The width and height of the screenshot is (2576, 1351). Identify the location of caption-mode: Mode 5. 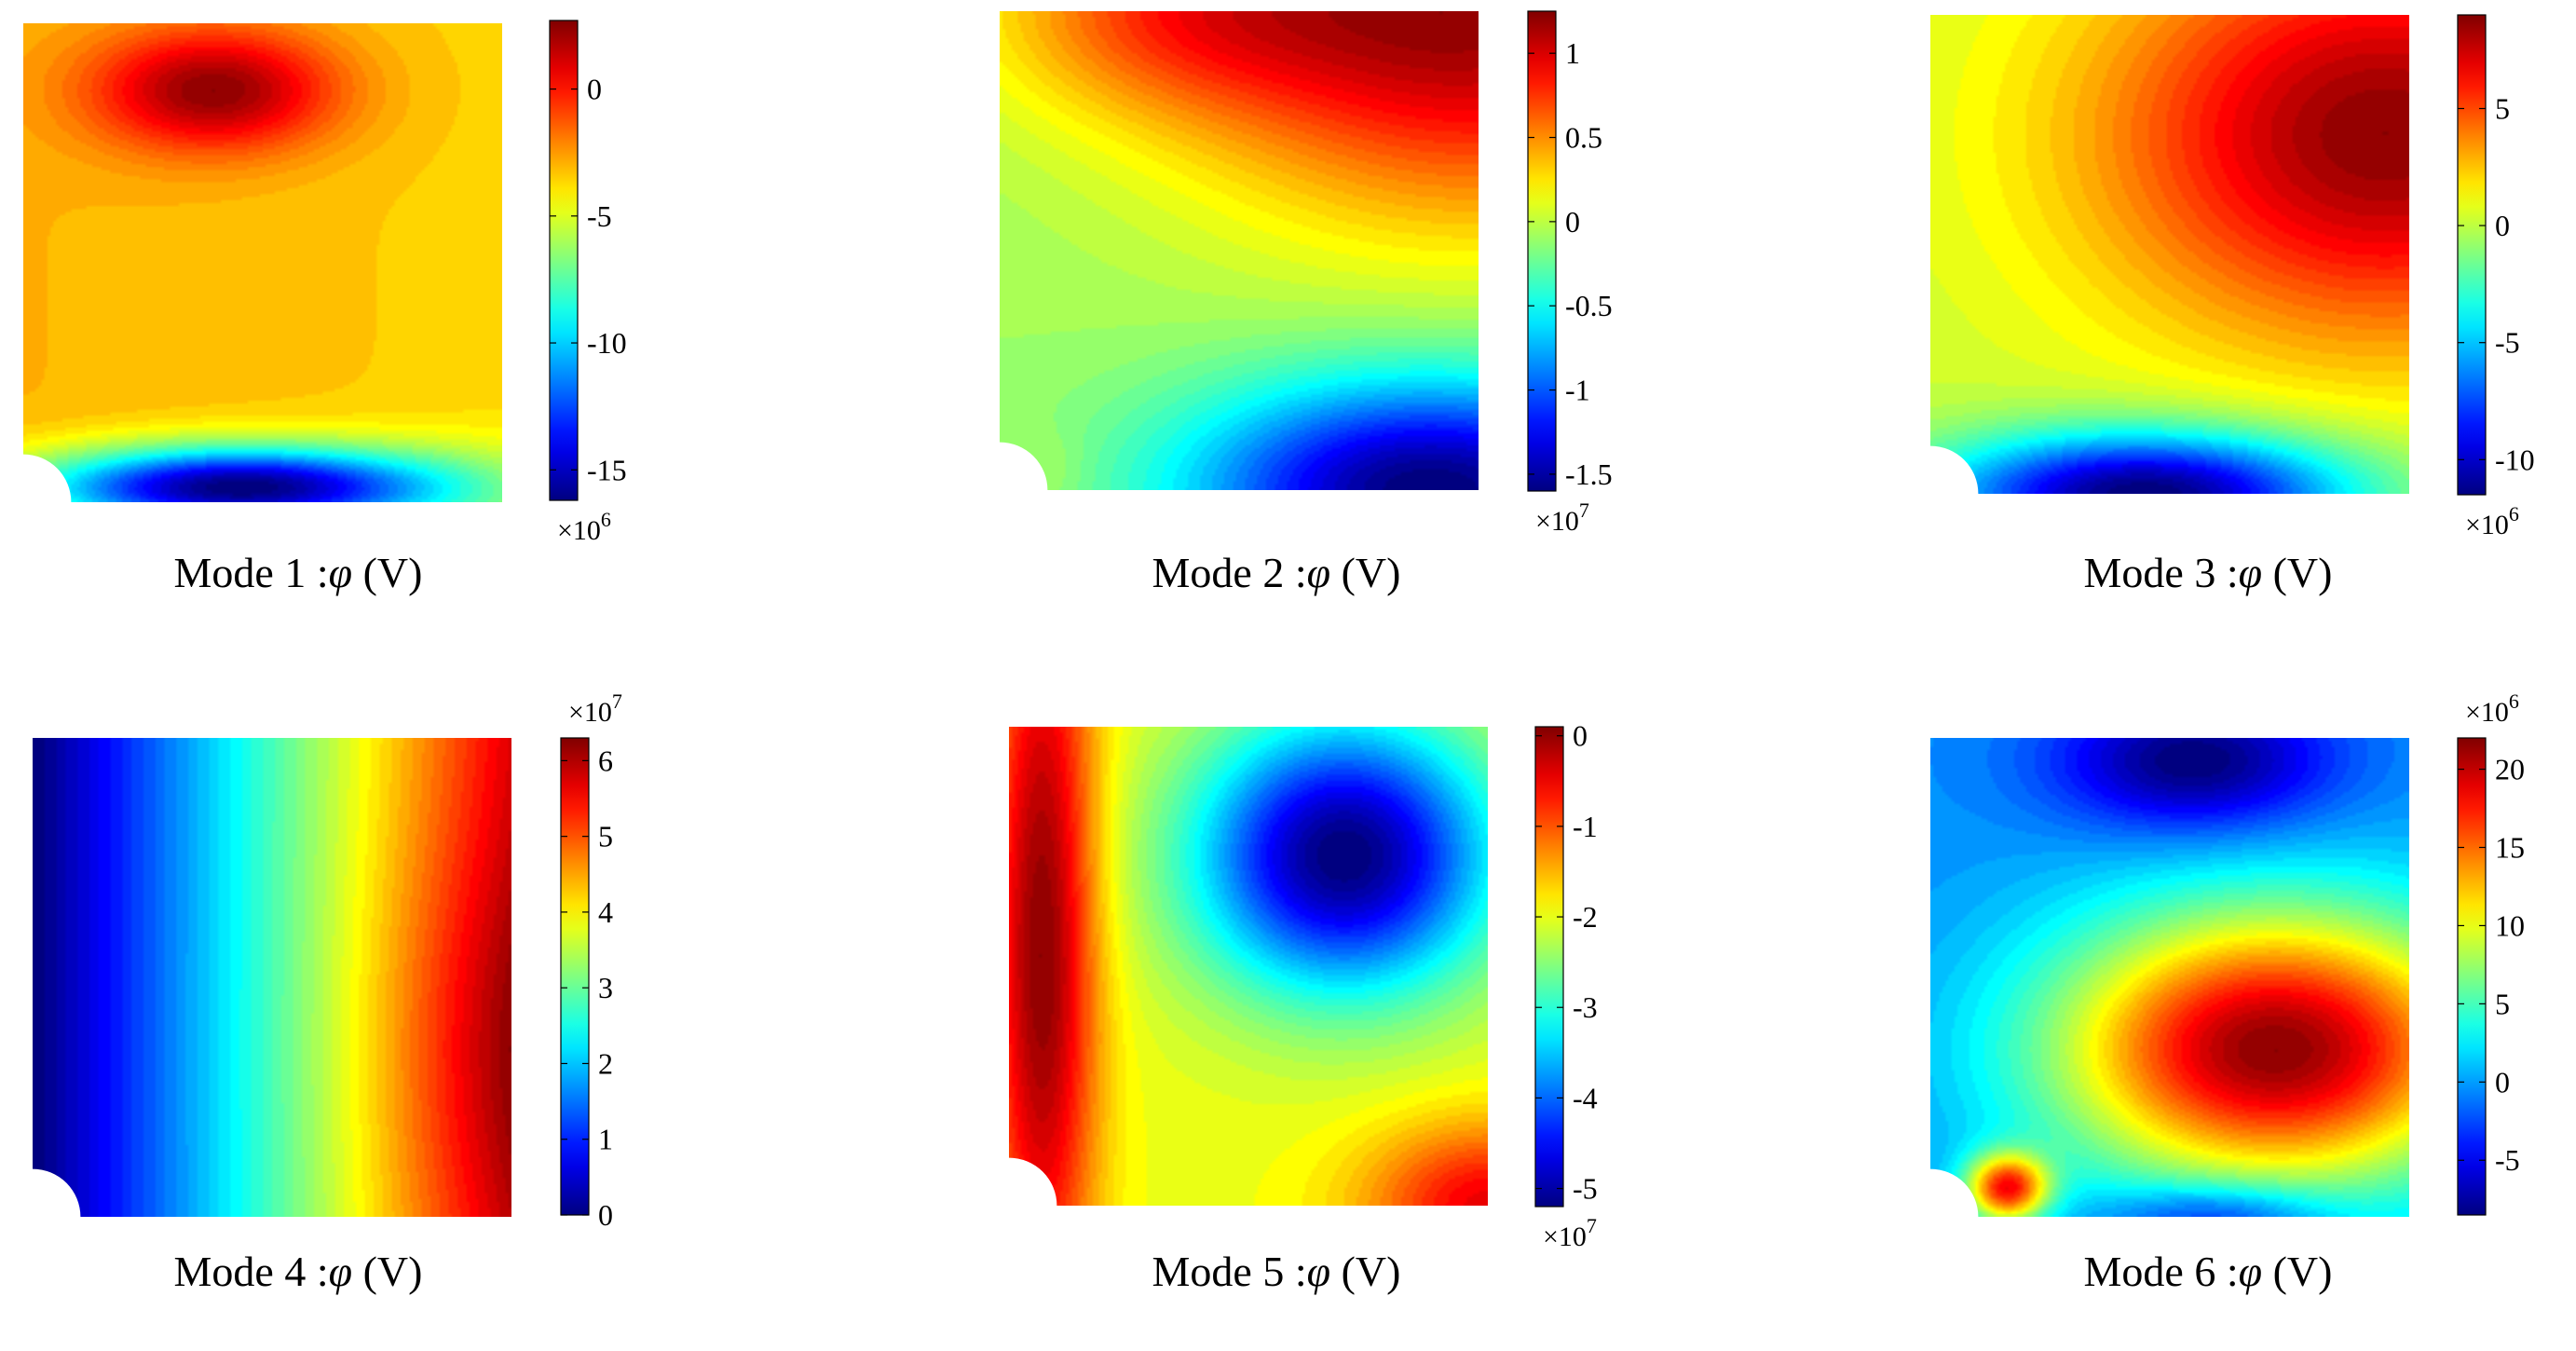
(1218, 1271).